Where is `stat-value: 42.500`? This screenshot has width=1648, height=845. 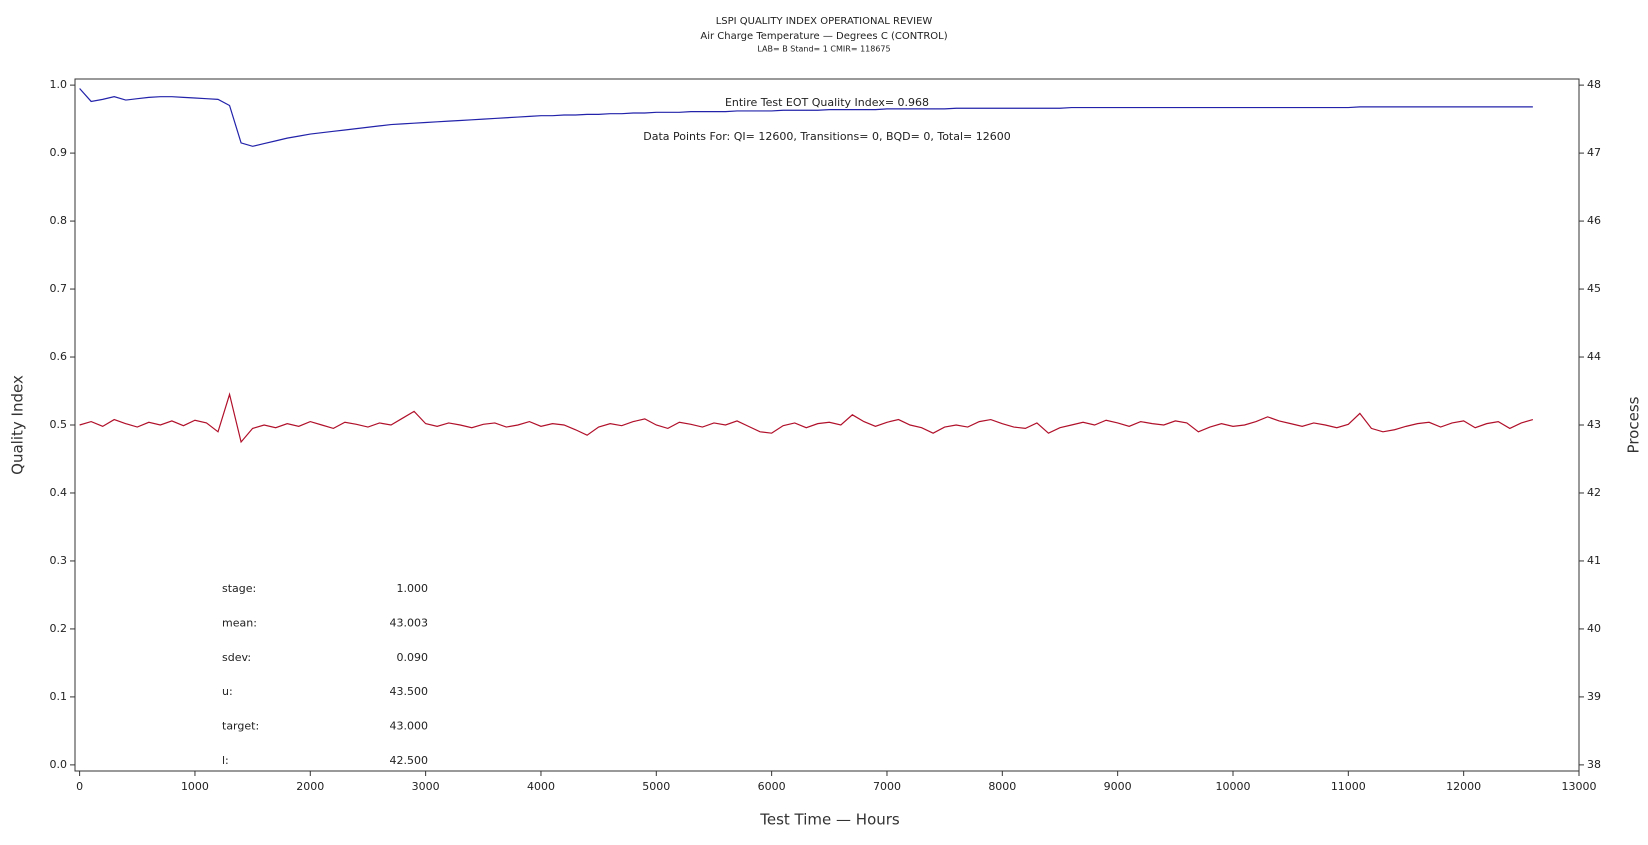 stat-value: 42.500 is located at coordinates (409, 760).